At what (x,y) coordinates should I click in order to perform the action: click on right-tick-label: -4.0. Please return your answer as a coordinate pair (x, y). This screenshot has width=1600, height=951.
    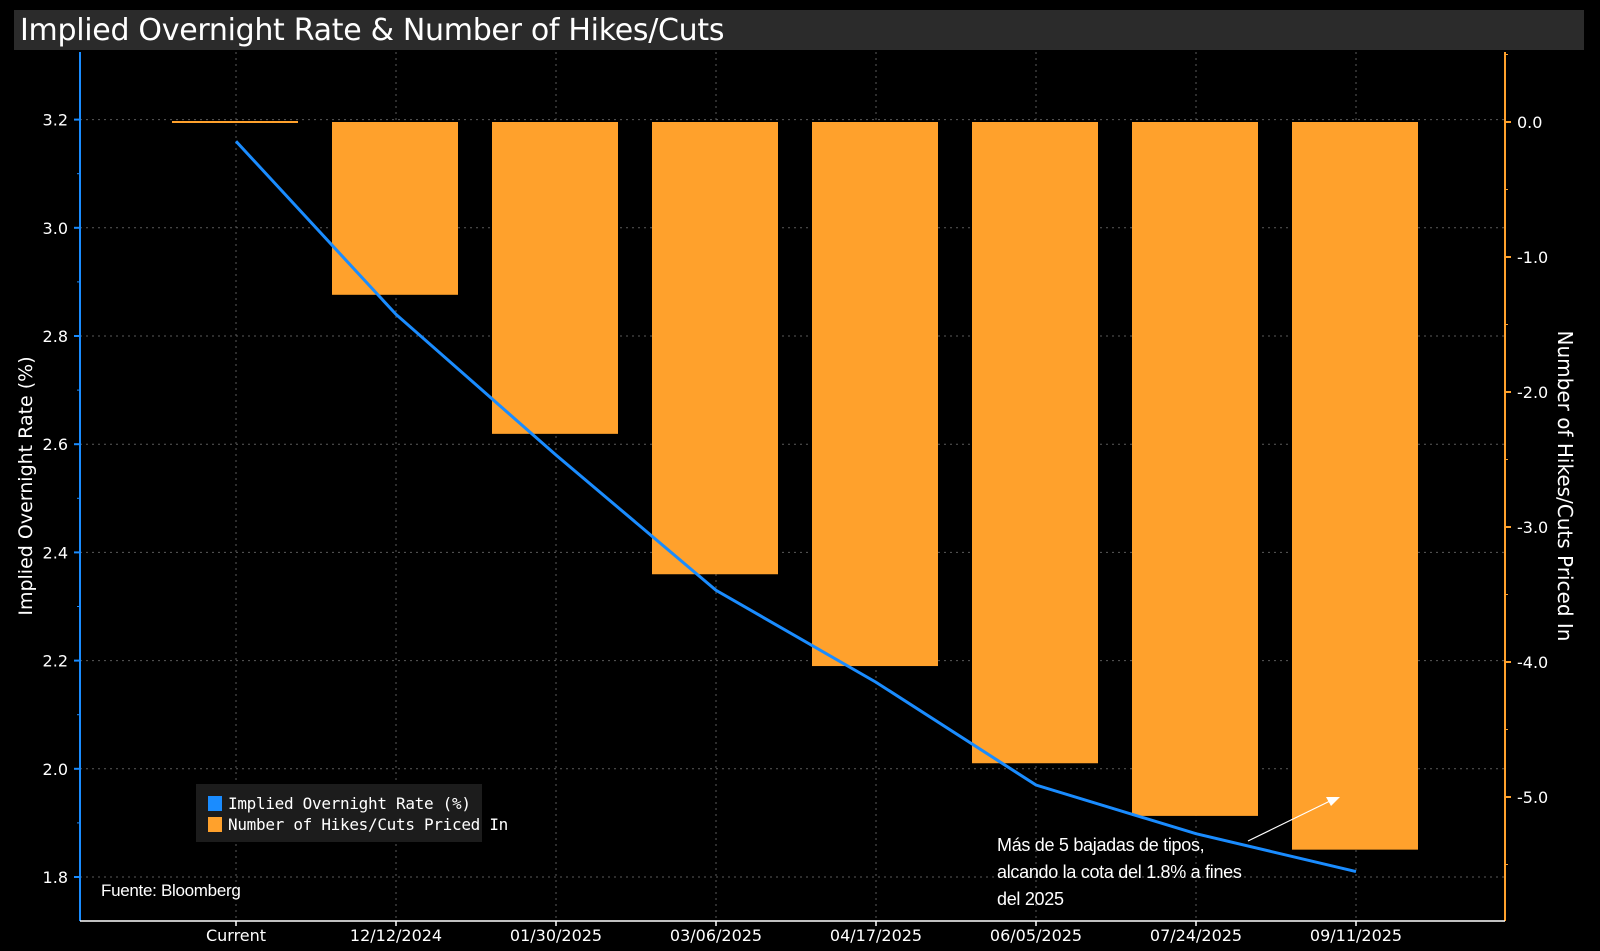
    Looking at the image, I should click on (1532, 662).